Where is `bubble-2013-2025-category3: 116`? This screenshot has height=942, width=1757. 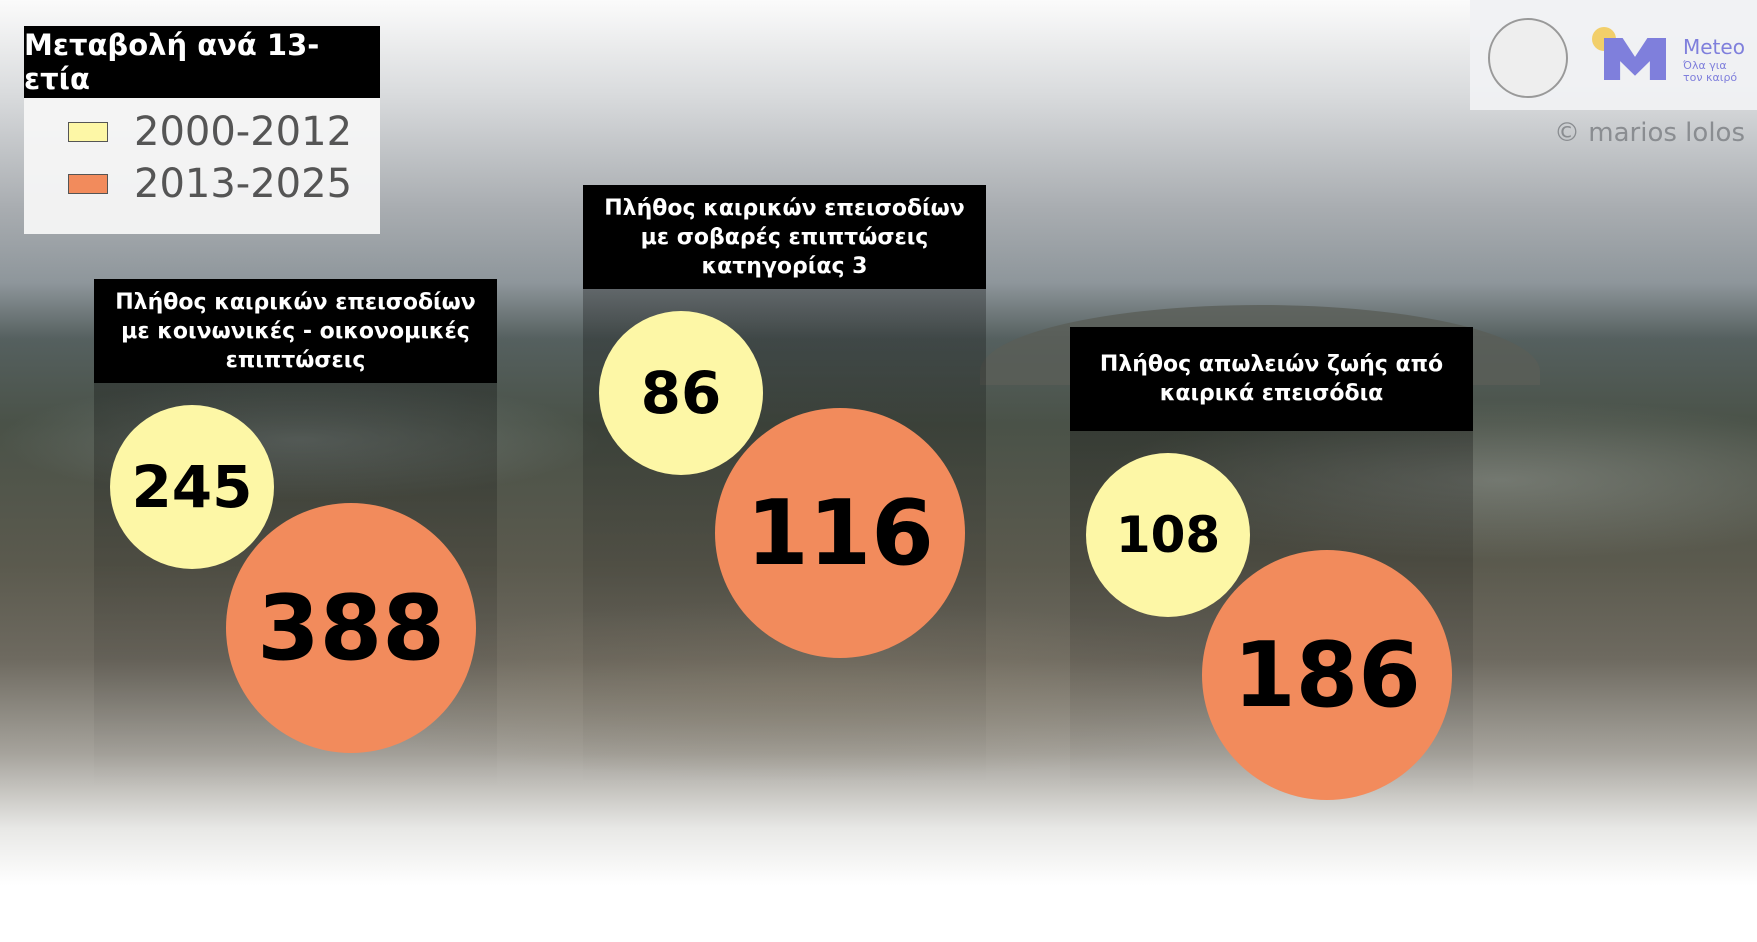
bubble-2013-2025-category3: 116 is located at coordinates (840, 533).